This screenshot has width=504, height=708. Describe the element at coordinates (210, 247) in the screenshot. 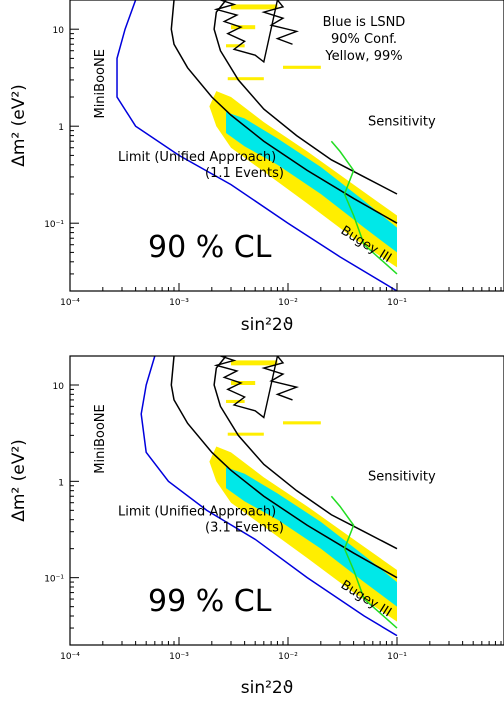

I see `cl-label: 90 % CL` at that location.